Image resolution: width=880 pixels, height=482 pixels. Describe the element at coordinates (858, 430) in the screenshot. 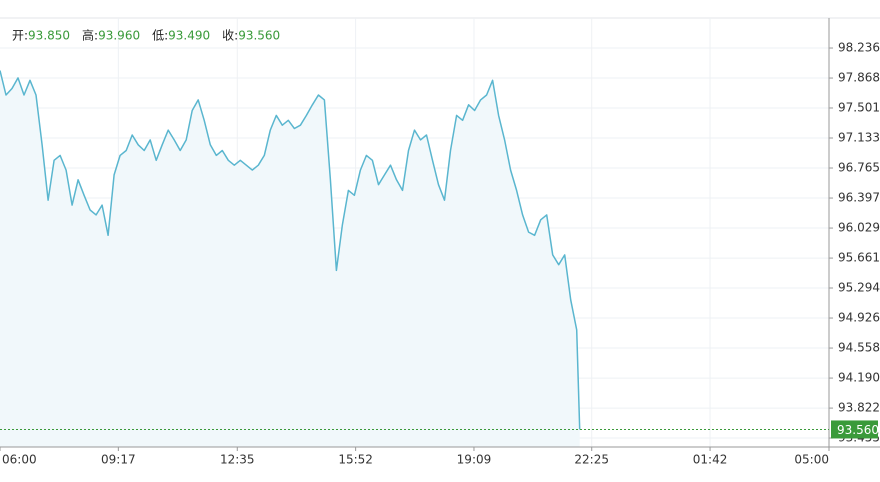

I see `last-price-label: 93.560` at that location.